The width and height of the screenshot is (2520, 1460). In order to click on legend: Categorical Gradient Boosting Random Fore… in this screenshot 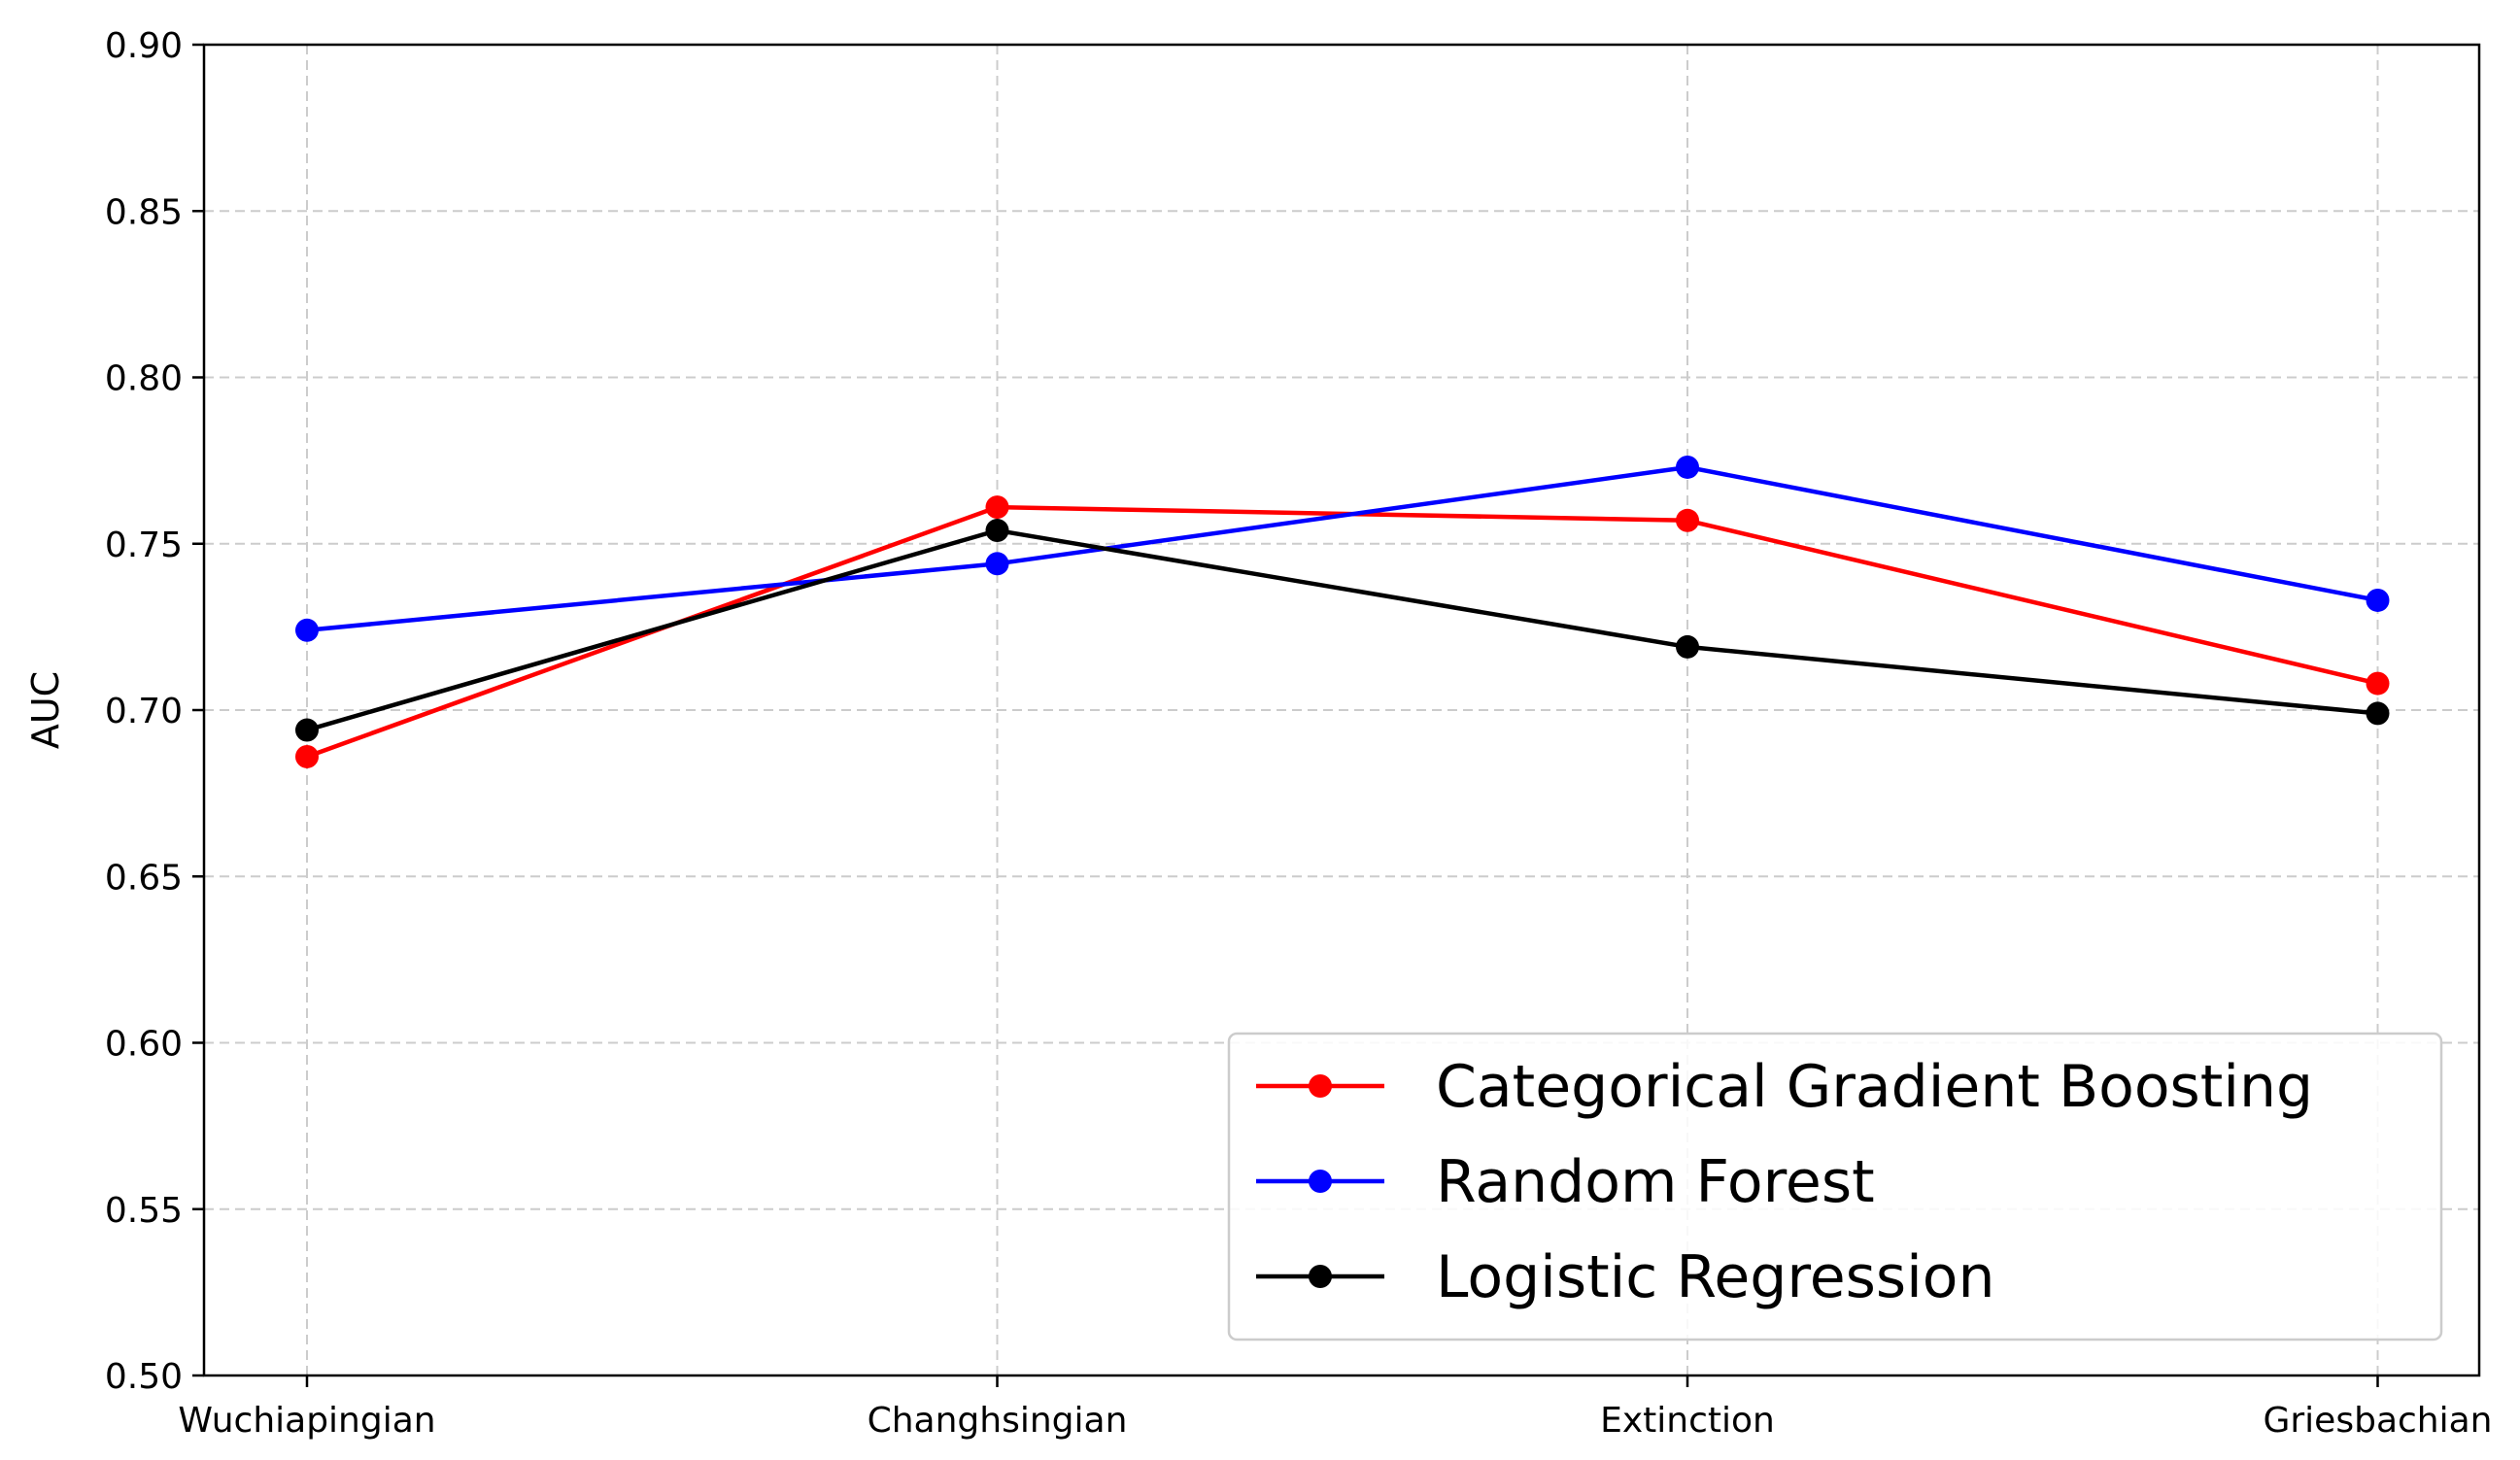, I will do `click(1835, 1186)`.